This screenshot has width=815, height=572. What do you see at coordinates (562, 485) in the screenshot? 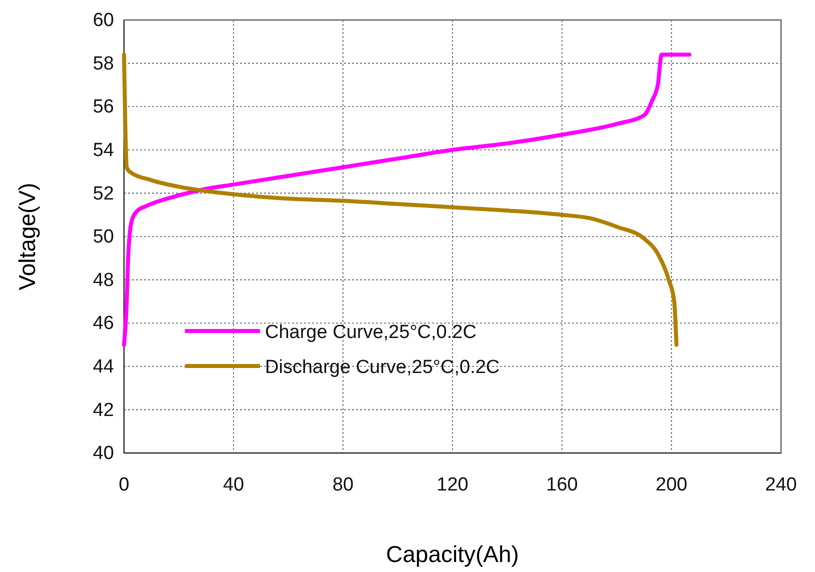
I see `x-tick-label: 160` at bounding box center [562, 485].